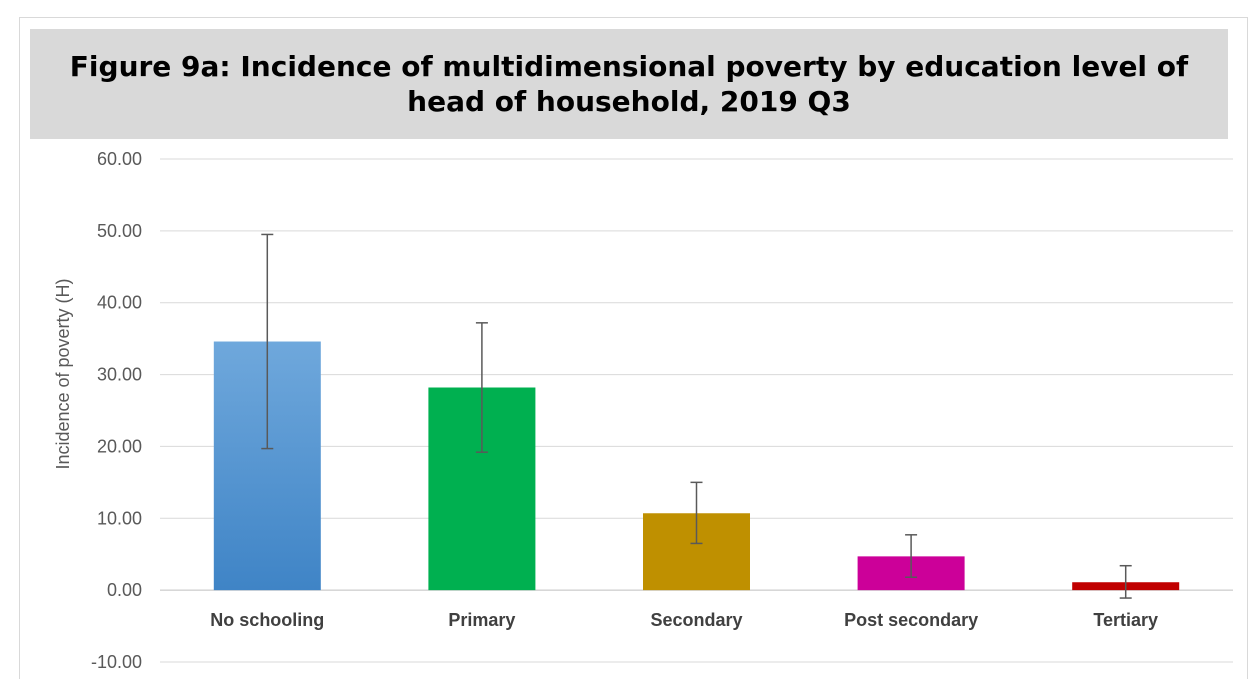 Image resolution: width=1249 pixels, height=679 pixels. What do you see at coordinates (124, 590) in the screenshot?
I see `y-tick-label: 0.00` at bounding box center [124, 590].